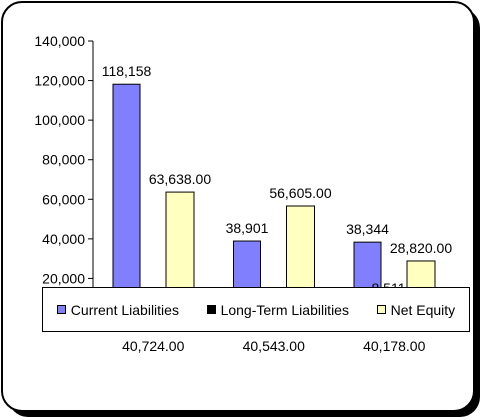 This screenshot has width=483, height=420. Describe the element at coordinates (63, 160) in the screenshot. I see `y-tick-label: 80,000` at that location.